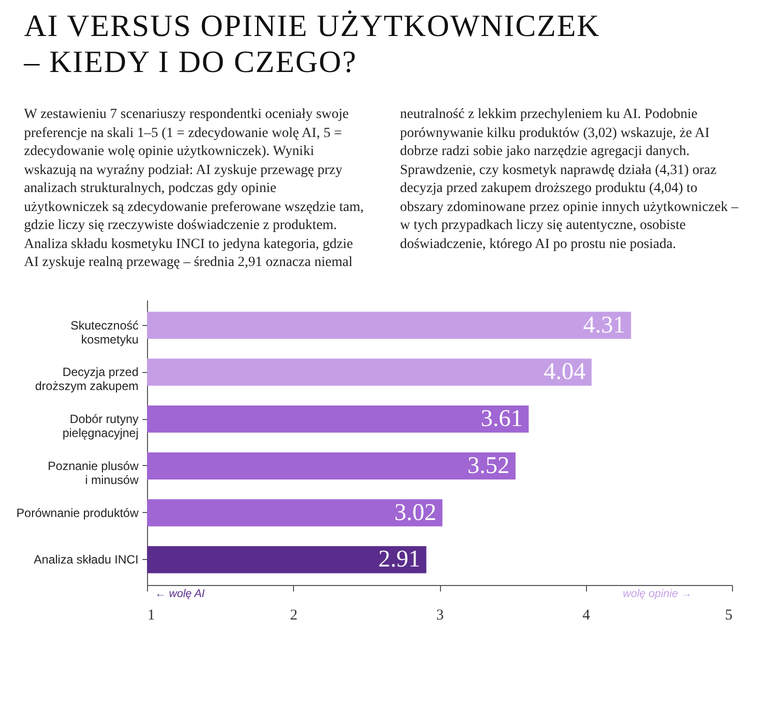 The width and height of the screenshot is (770, 709). I want to click on y-tick-label: Poznanie plusów i minusów, so click(93, 472).